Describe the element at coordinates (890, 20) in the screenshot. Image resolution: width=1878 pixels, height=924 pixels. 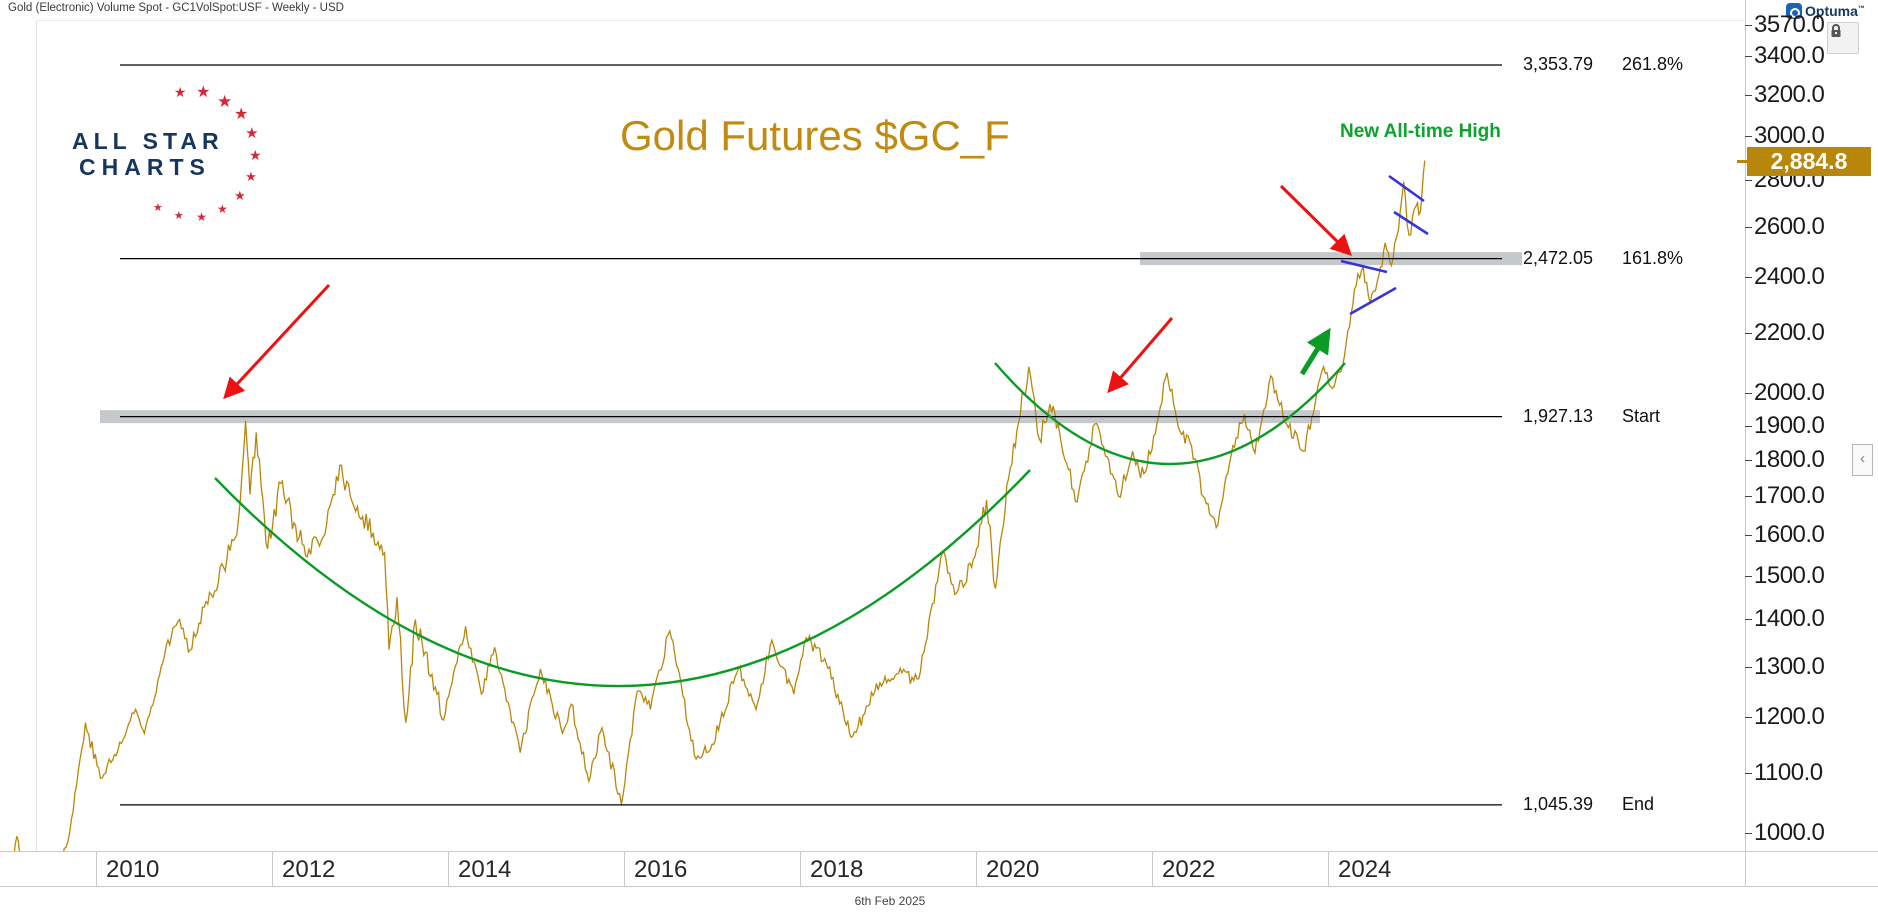
I see `plot-top-border` at that location.